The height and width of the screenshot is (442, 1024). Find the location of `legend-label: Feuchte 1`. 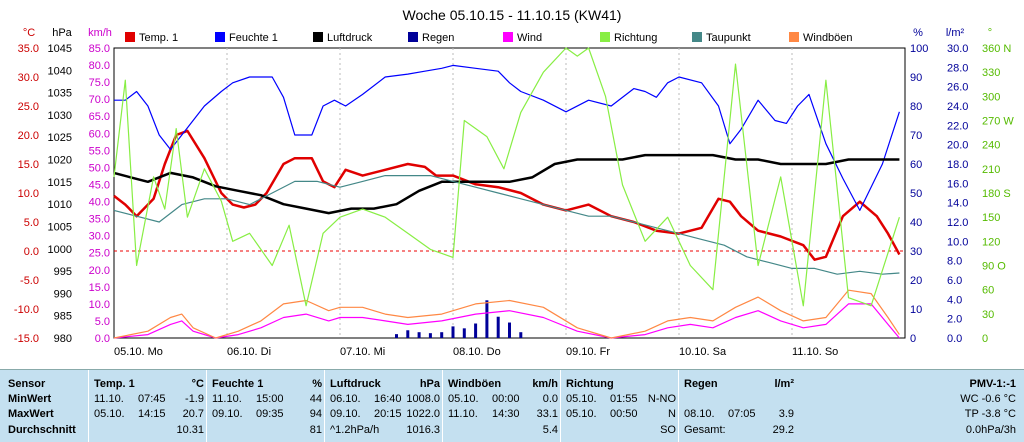

legend-label: Feuchte 1 is located at coordinates (253, 38).